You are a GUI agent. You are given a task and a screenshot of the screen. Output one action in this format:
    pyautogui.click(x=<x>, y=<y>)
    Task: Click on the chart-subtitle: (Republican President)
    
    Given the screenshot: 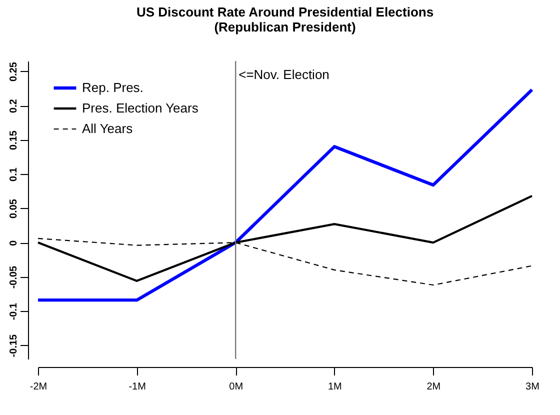 What is the action you would take?
    pyautogui.click(x=285, y=26)
    